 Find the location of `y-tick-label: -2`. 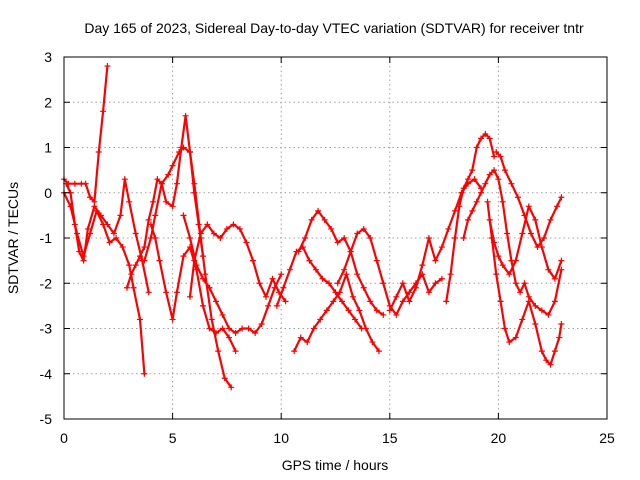

y-tick-label: -2 is located at coordinates (46, 283).